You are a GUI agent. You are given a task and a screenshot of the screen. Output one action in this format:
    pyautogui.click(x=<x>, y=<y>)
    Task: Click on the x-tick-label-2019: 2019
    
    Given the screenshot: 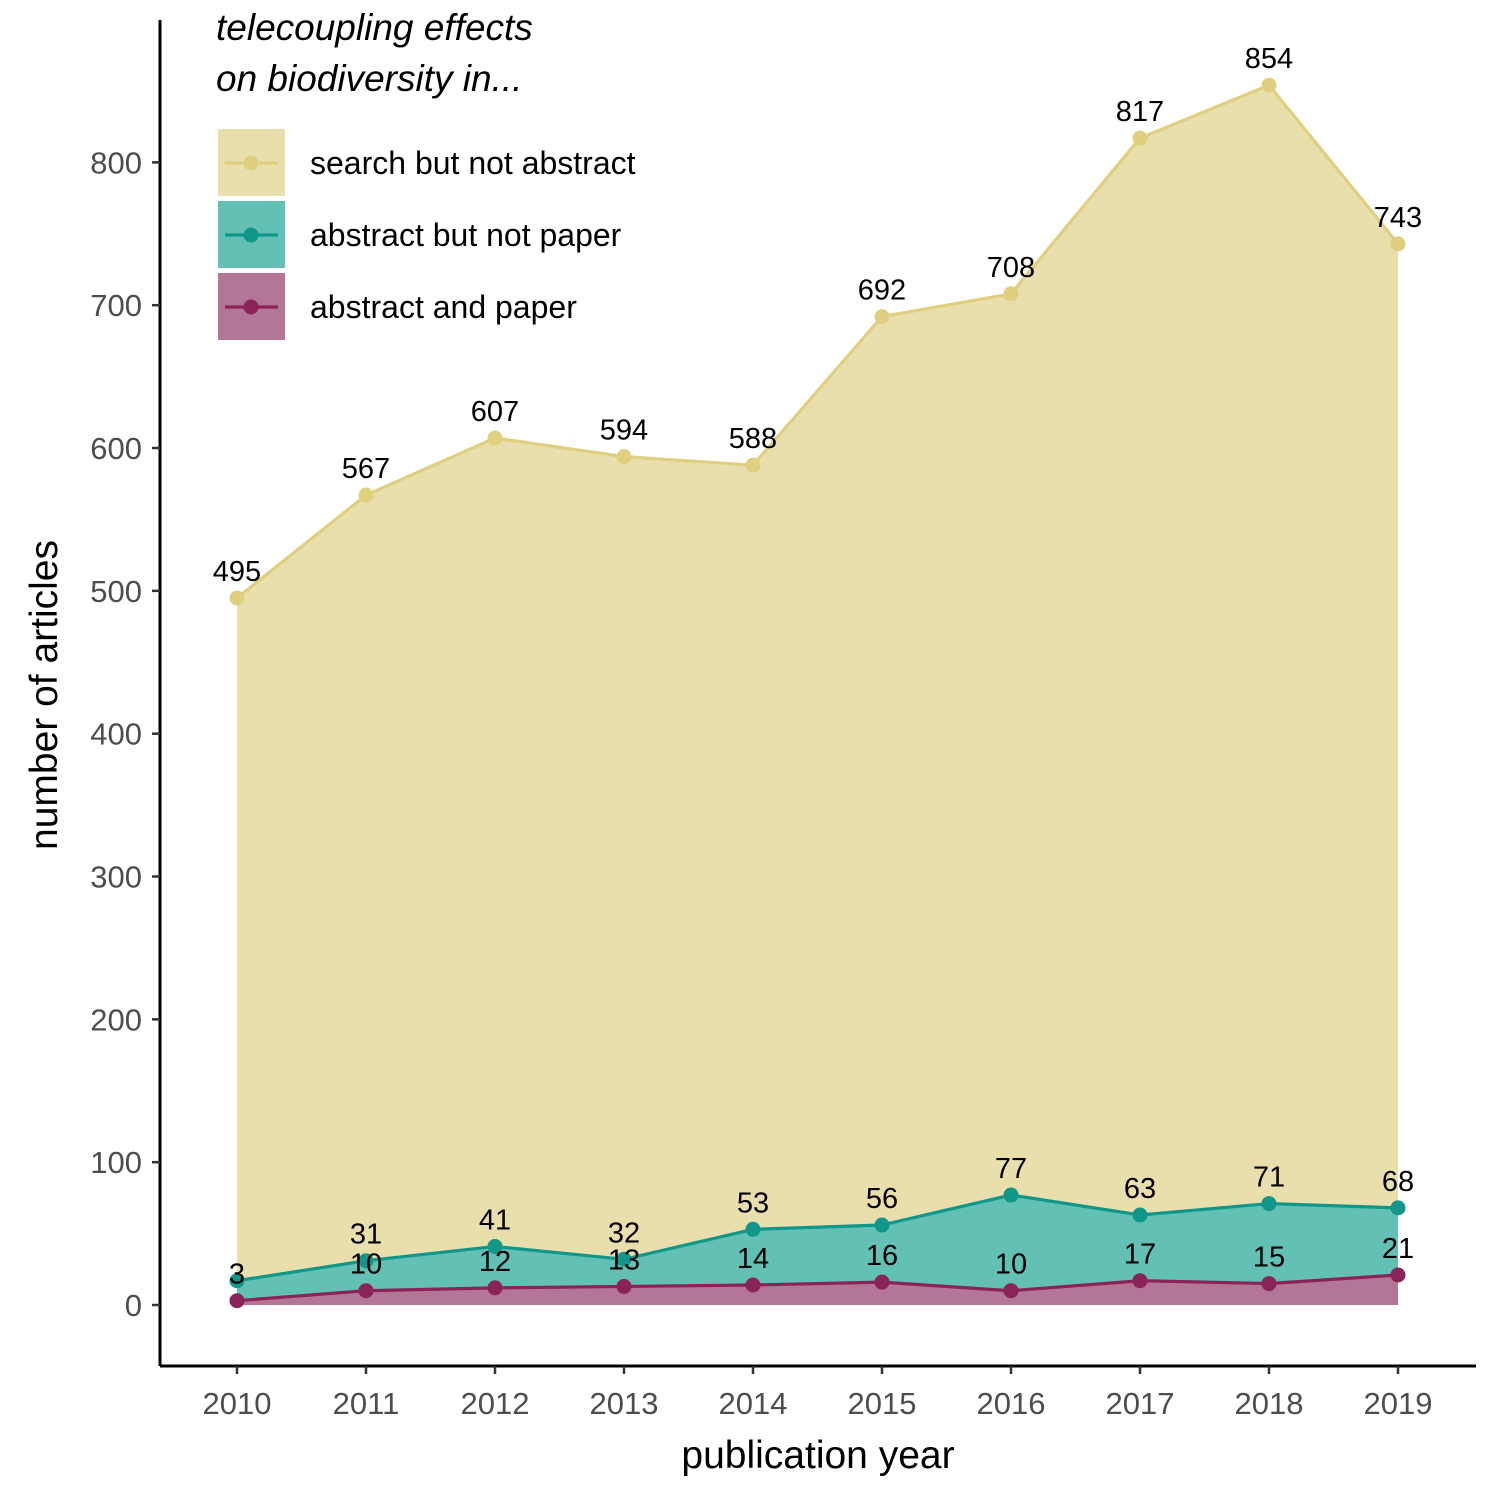 What is the action you would take?
    pyautogui.click(x=1398, y=1403)
    